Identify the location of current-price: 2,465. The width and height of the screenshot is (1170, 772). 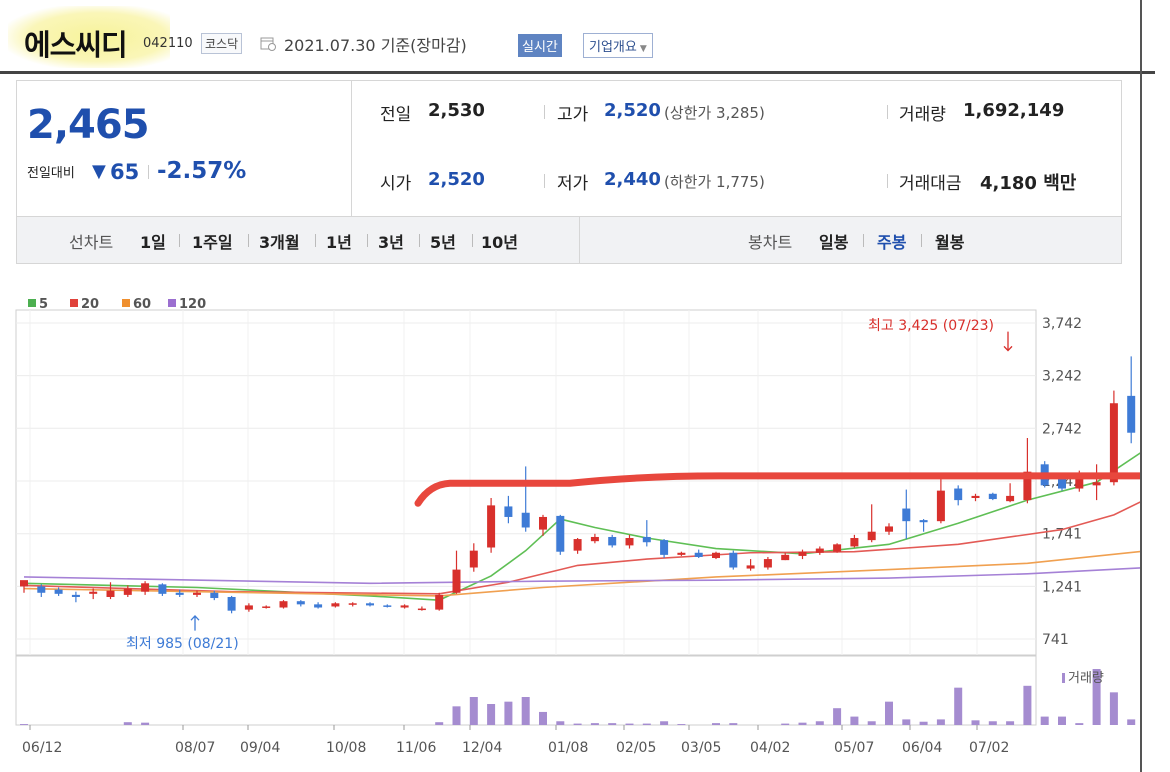
(88, 125).